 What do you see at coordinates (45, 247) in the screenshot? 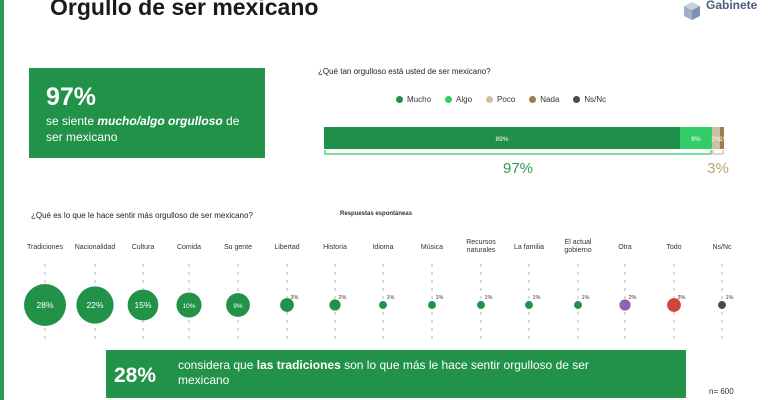
I see `category-label-tradiciones: Tradiciones` at bounding box center [45, 247].